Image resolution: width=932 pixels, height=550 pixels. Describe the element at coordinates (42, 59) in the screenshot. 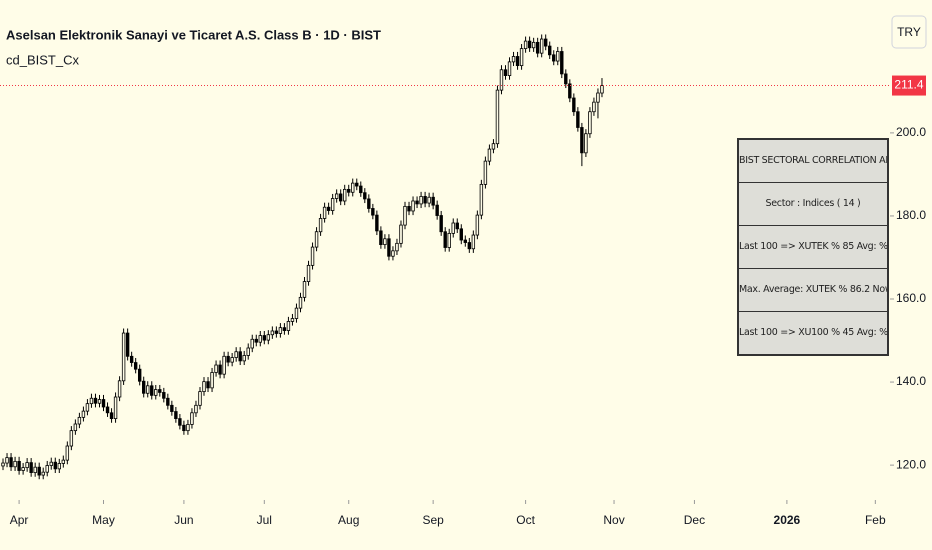

I see `indicator-name: cd_BIST_Cx` at that location.